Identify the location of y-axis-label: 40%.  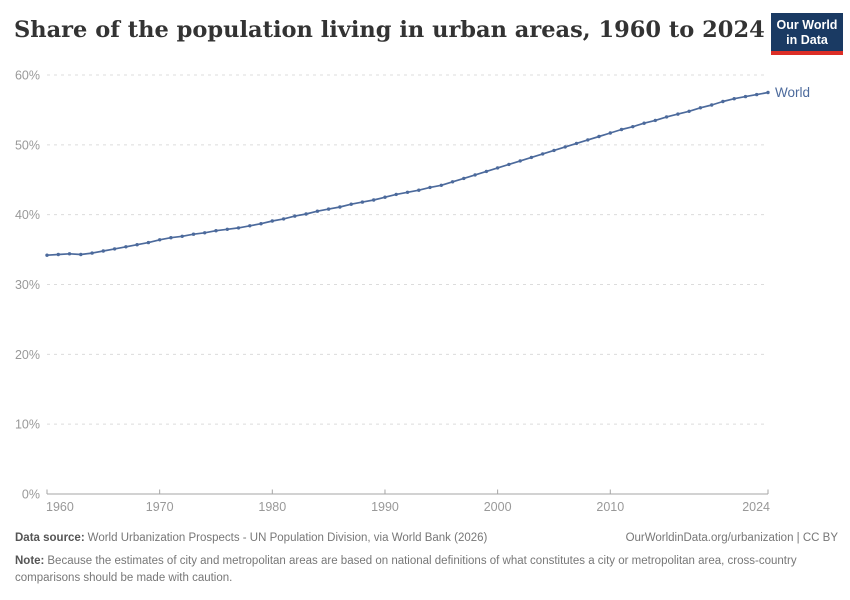
(27, 215).